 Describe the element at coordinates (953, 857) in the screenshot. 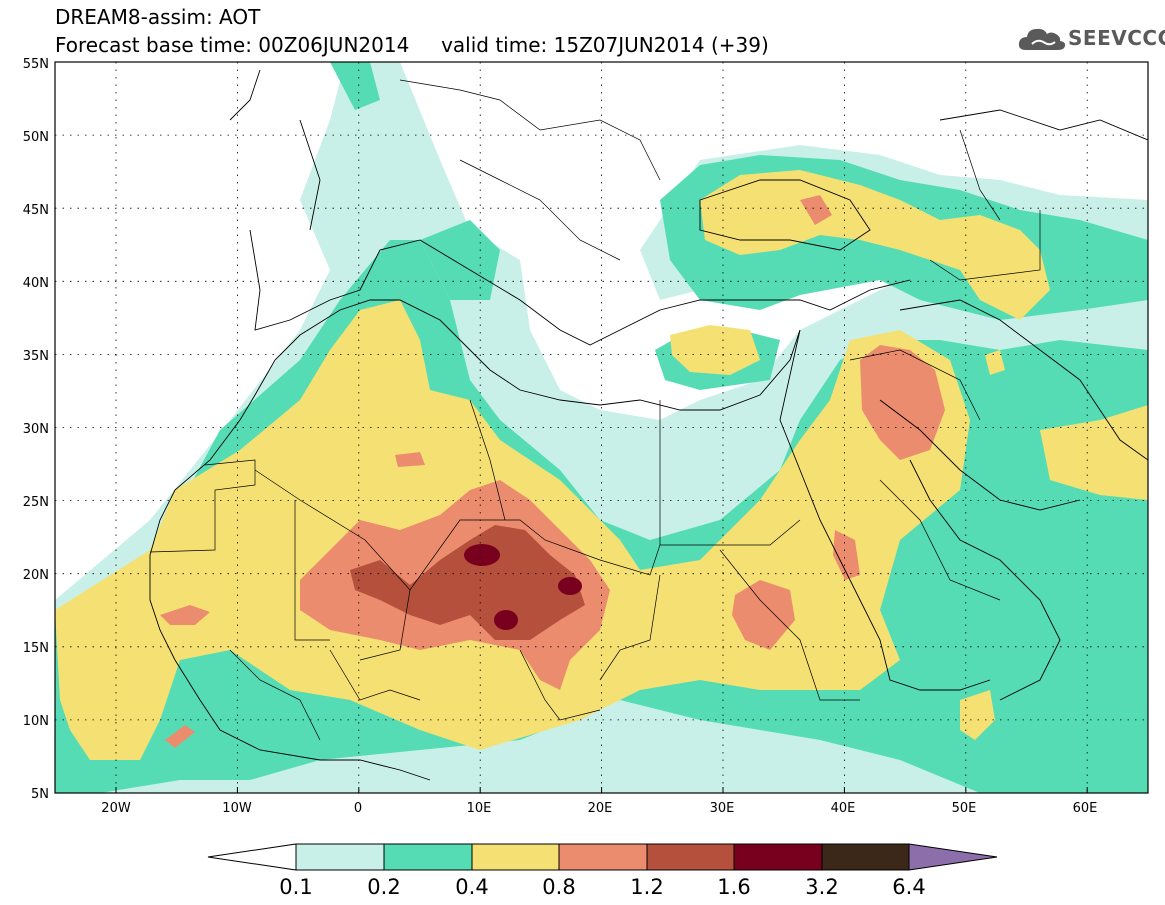

I see `colorbar-over-arrow` at that location.